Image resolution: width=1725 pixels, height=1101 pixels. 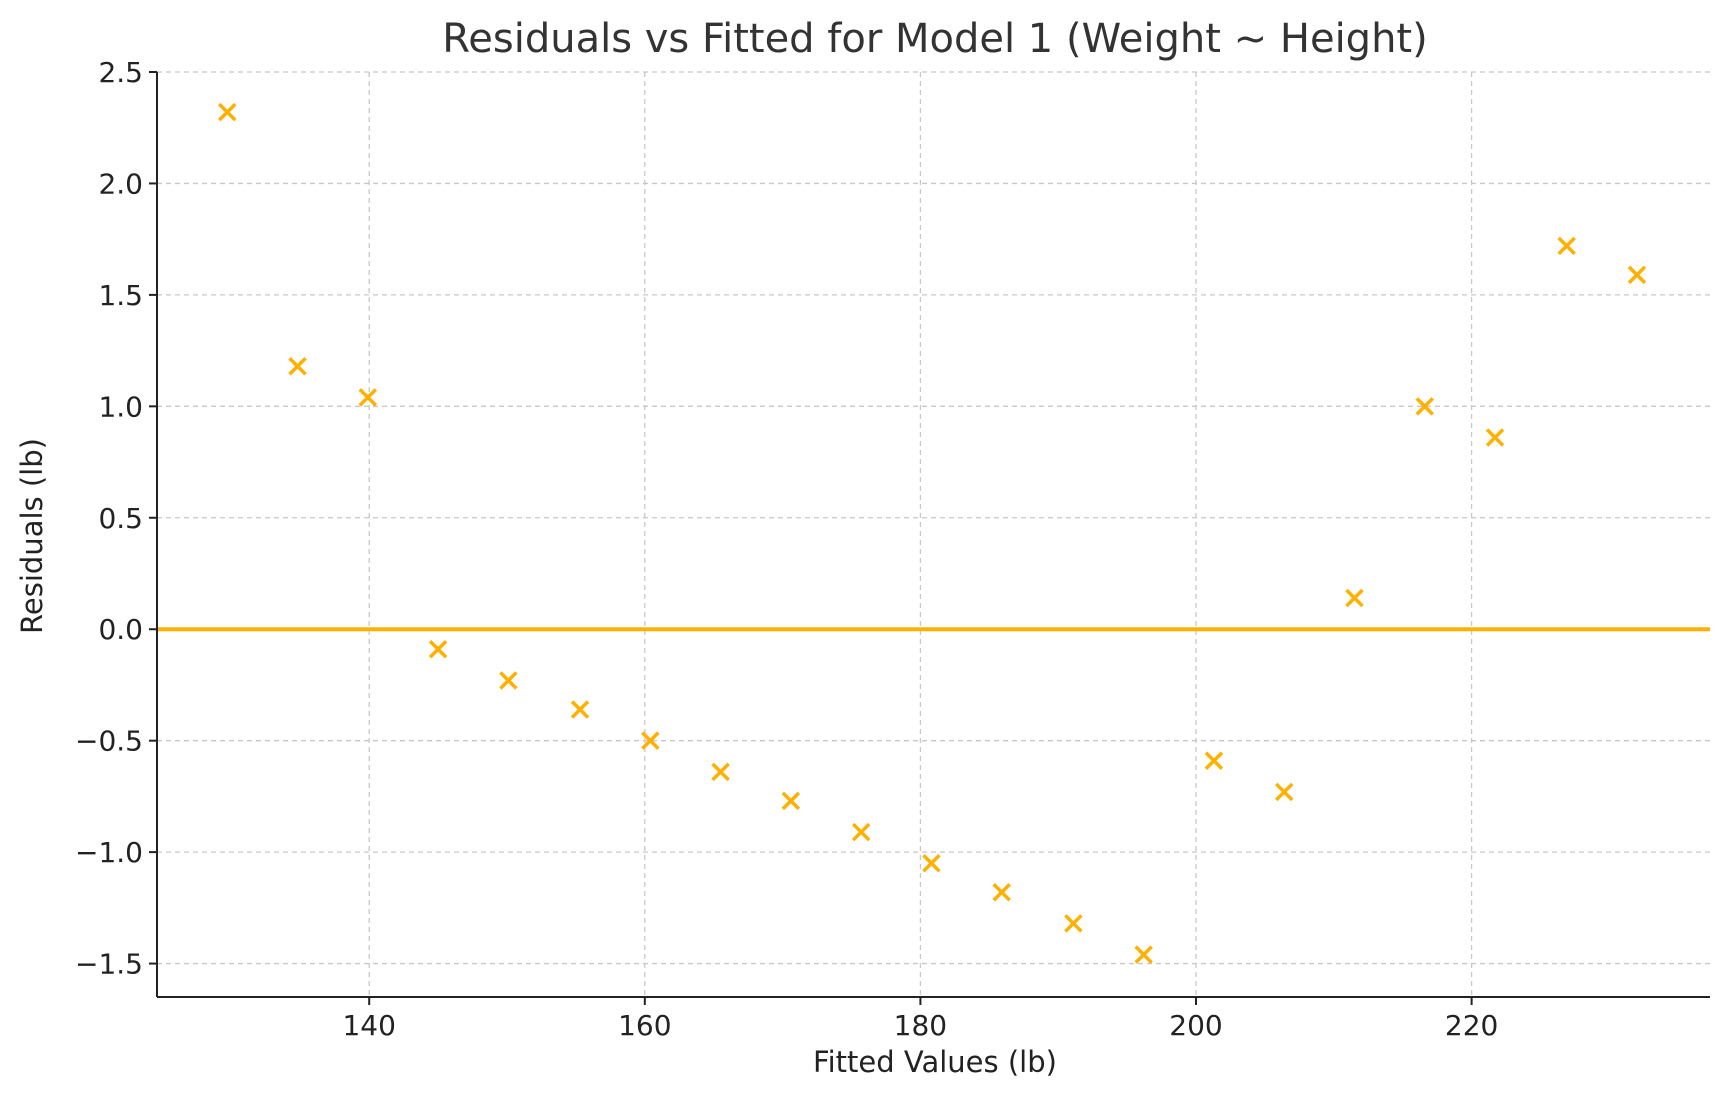 I want to click on y-tick-label: −1.5, so click(x=109, y=964).